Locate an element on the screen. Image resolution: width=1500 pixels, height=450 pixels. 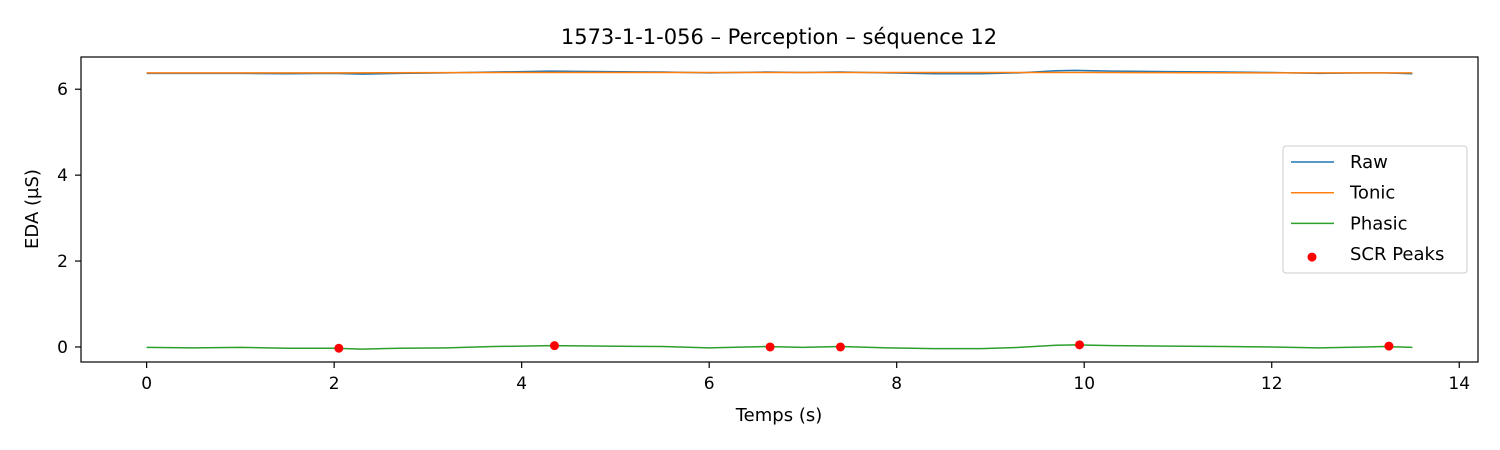
legend-box is located at coordinates (1375, 209).